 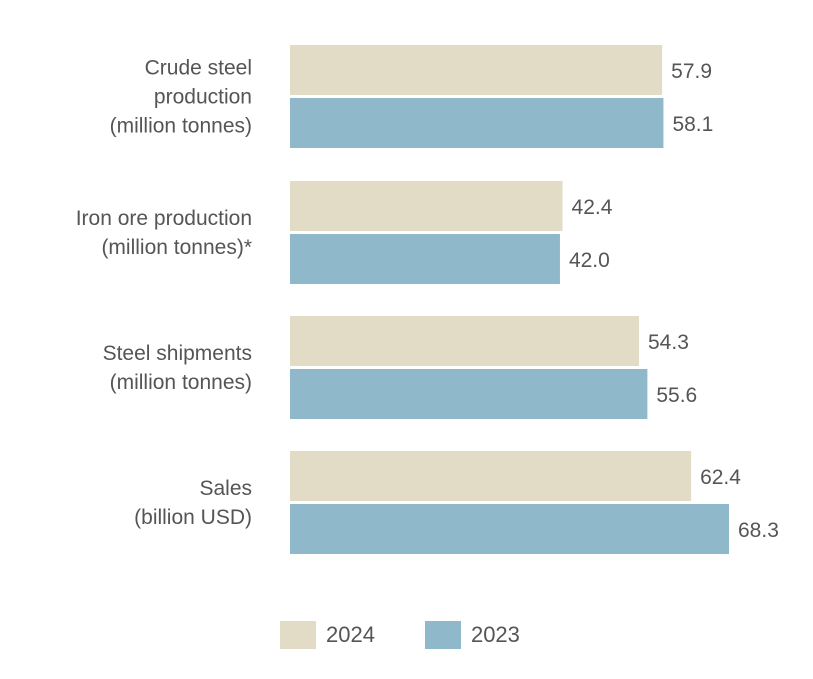 What do you see at coordinates (668, 342) in the screenshot?
I see `value-label: 54.3` at bounding box center [668, 342].